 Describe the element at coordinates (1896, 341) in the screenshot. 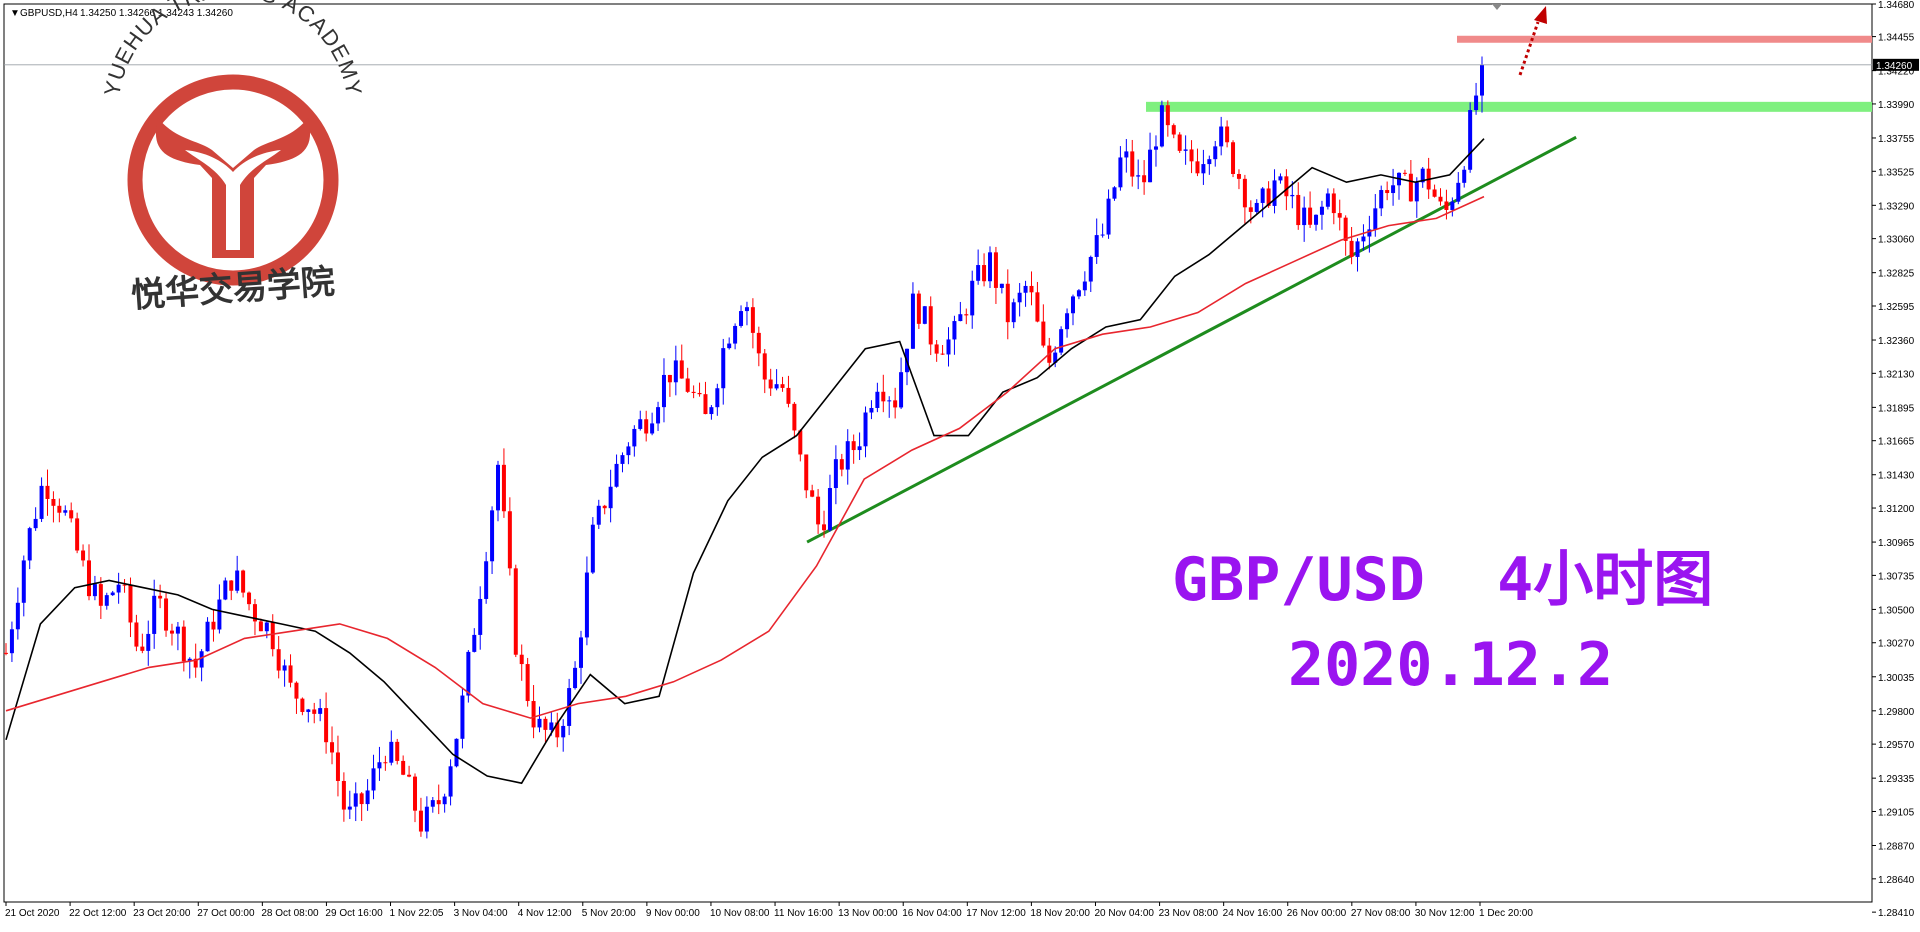

I see `y-tick-label: 1.32360` at that location.